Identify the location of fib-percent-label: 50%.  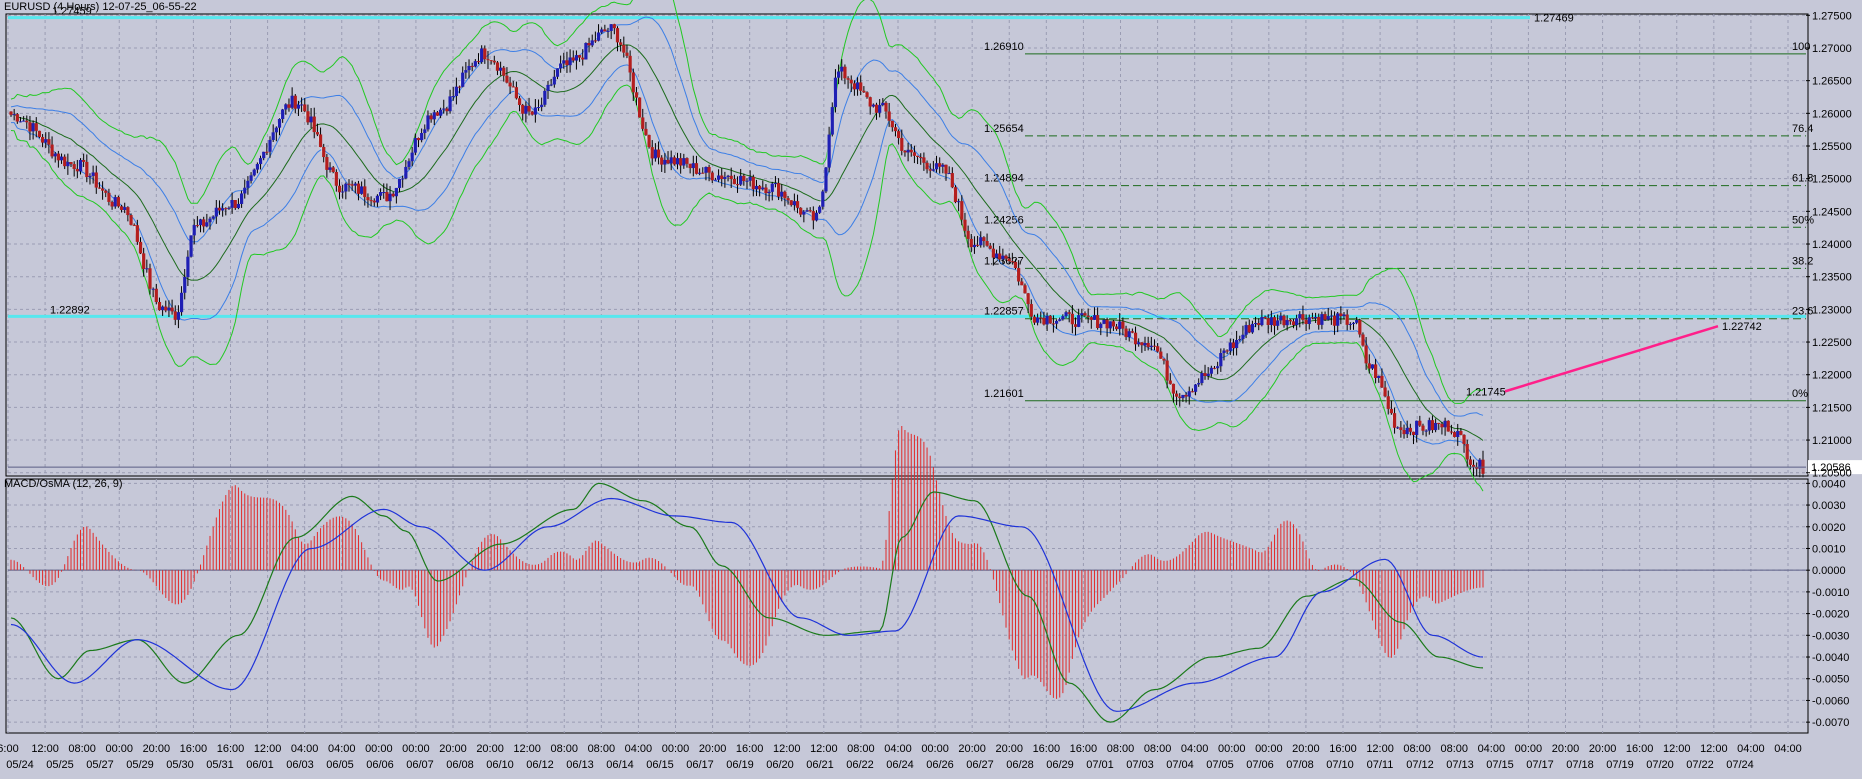
(1803, 220).